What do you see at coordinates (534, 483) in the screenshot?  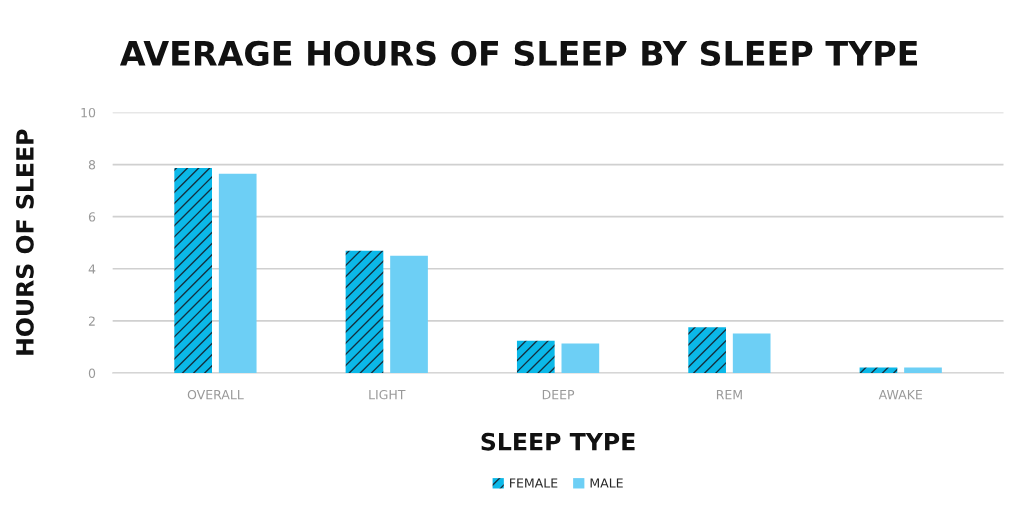 I see `legend-label: FEMALE` at bounding box center [534, 483].